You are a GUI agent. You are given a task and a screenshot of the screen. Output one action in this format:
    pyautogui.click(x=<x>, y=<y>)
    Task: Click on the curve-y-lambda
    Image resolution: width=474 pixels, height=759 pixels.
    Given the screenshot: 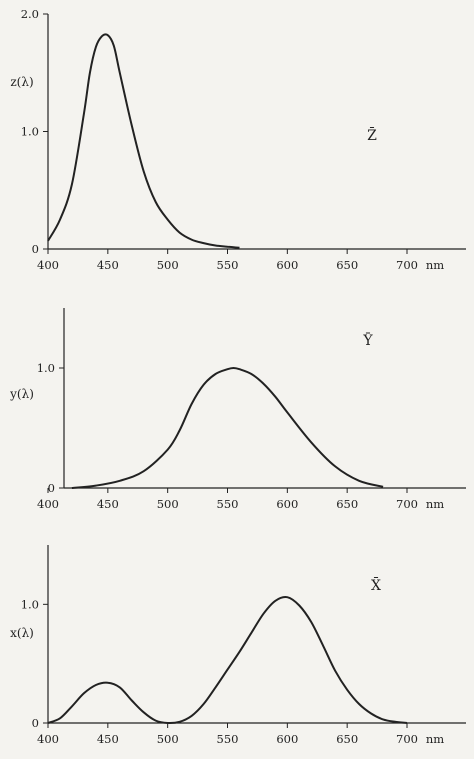 What is the action you would take?
    pyautogui.click(x=227, y=428)
    